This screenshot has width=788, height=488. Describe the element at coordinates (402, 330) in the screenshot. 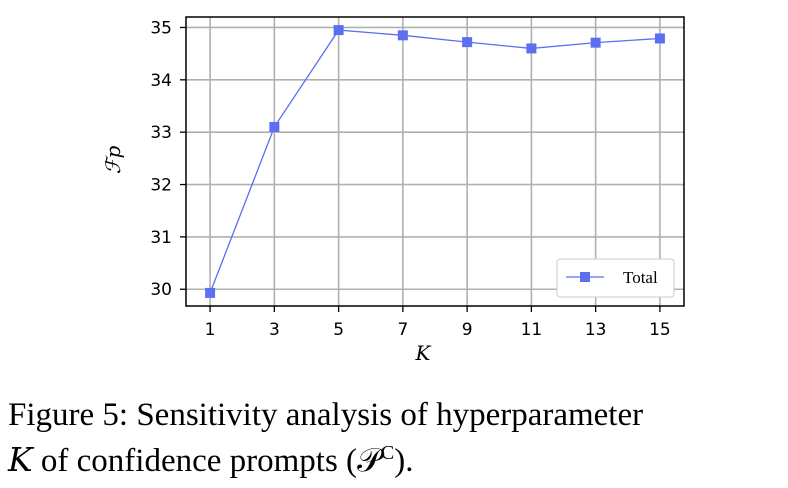

I see `x-tick-label: 7` at that location.